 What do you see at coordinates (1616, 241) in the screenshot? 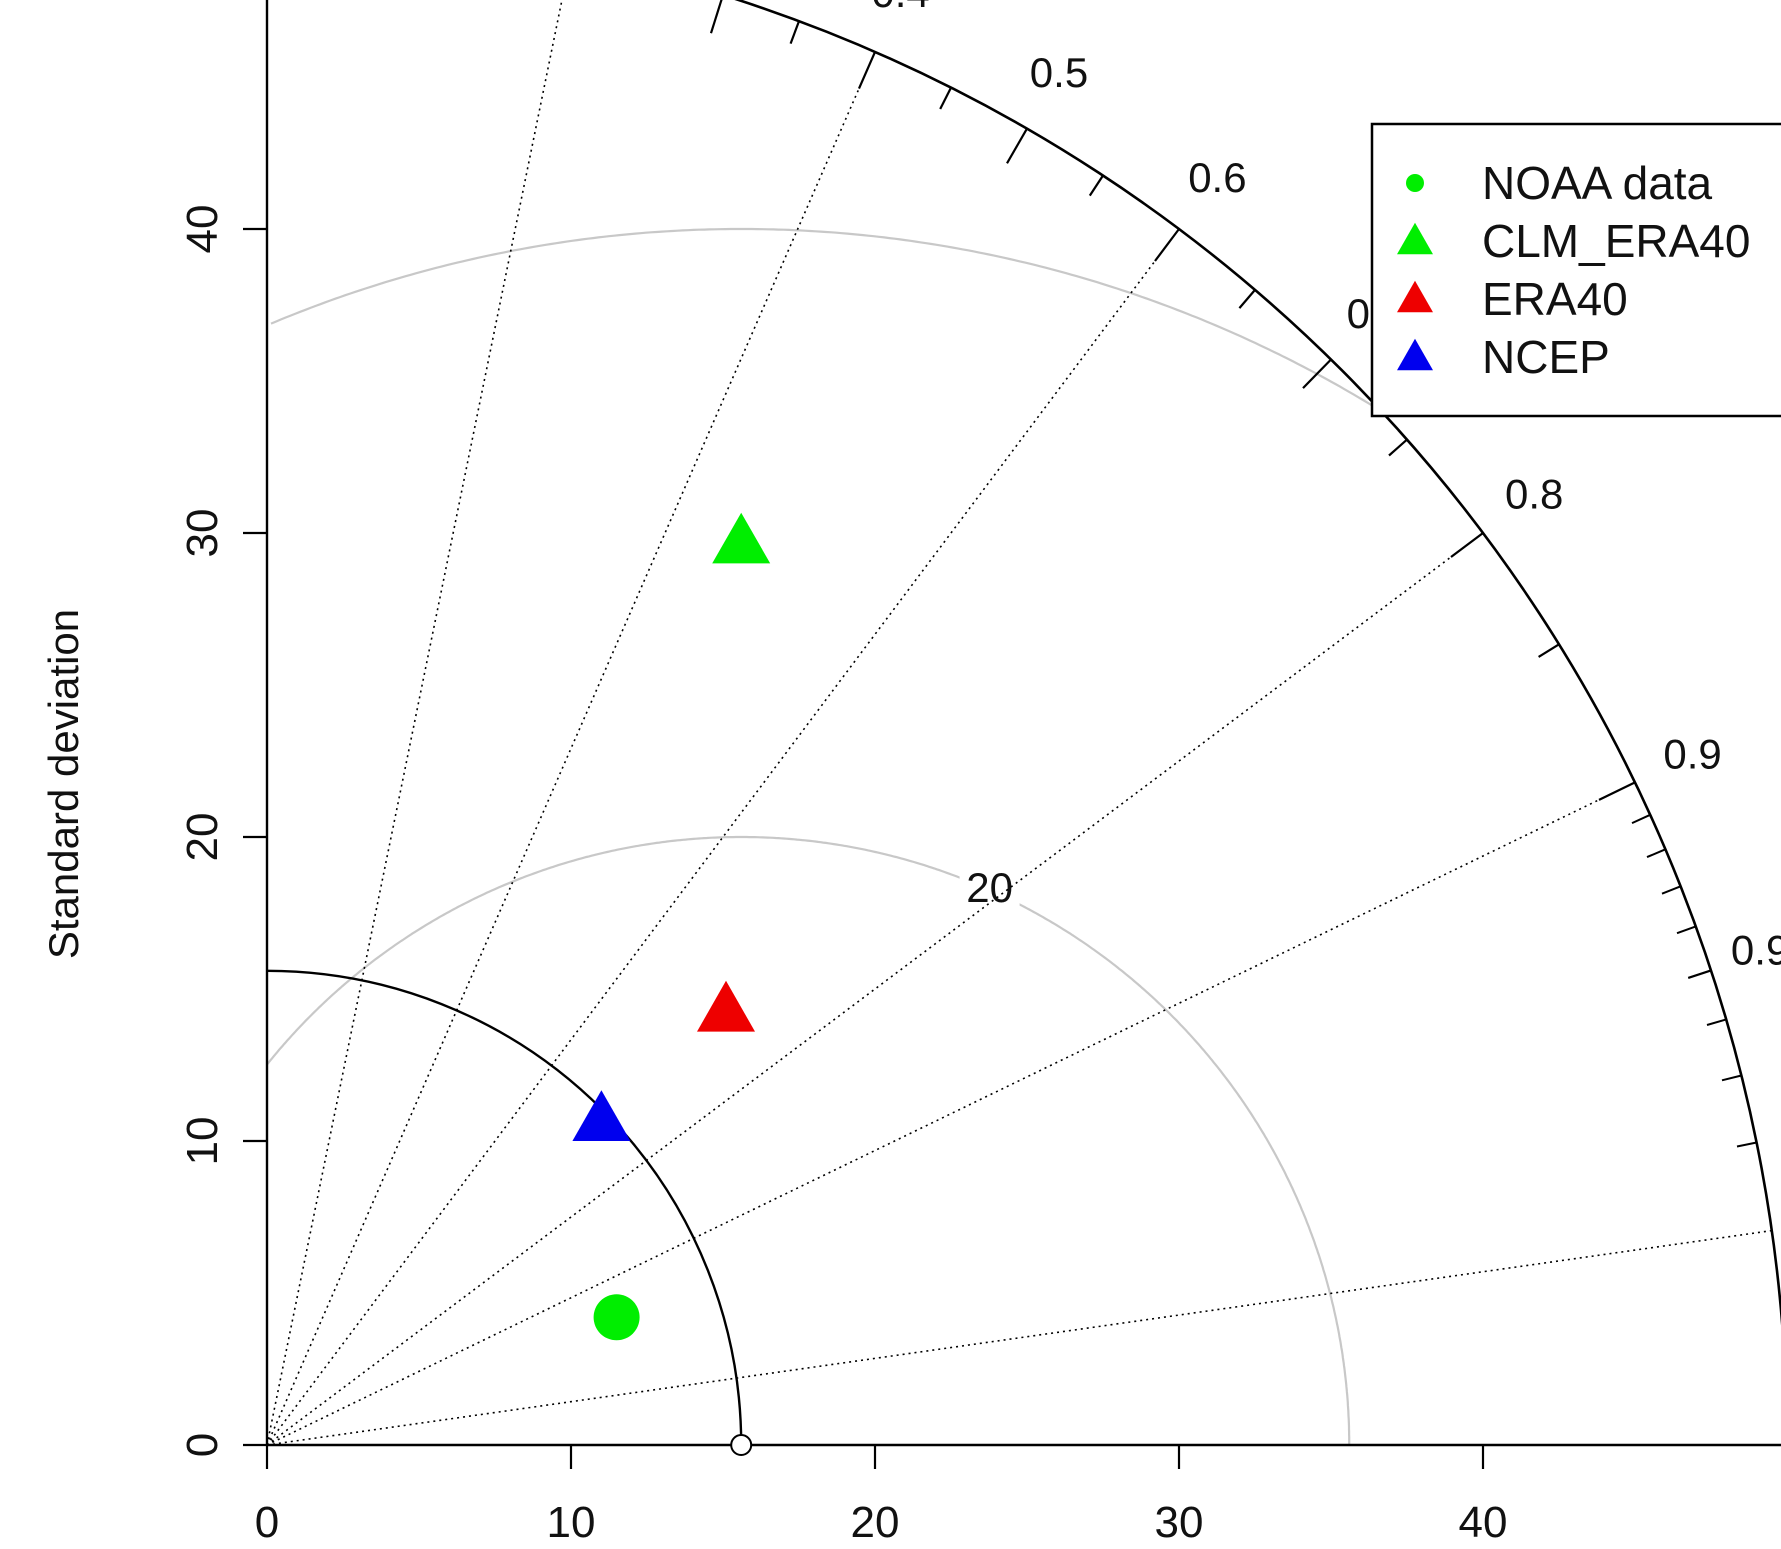
I see `legend-label-1: CLM_ERA40` at bounding box center [1616, 241].